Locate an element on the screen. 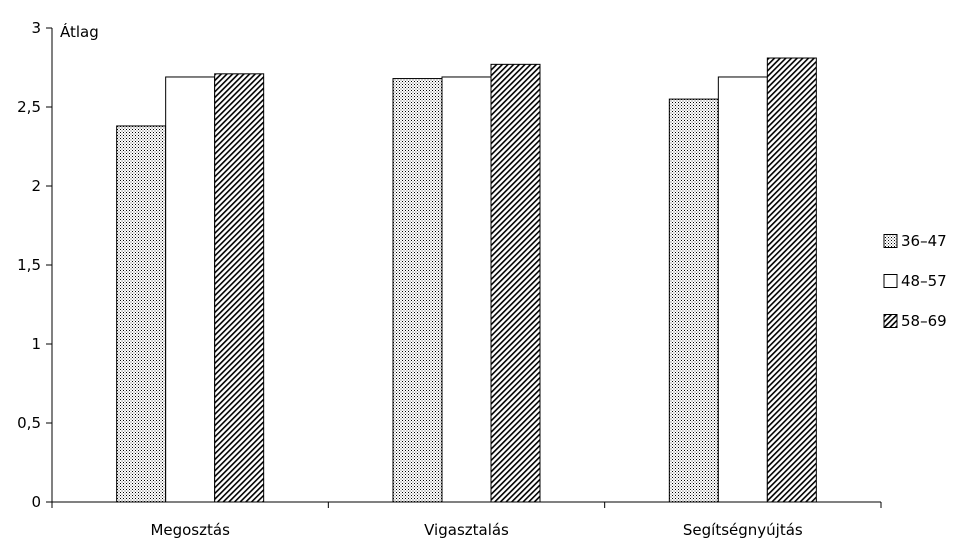 The width and height of the screenshot is (953, 540). legend: 36–47 48–57 58–69 is located at coordinates (915, 281).